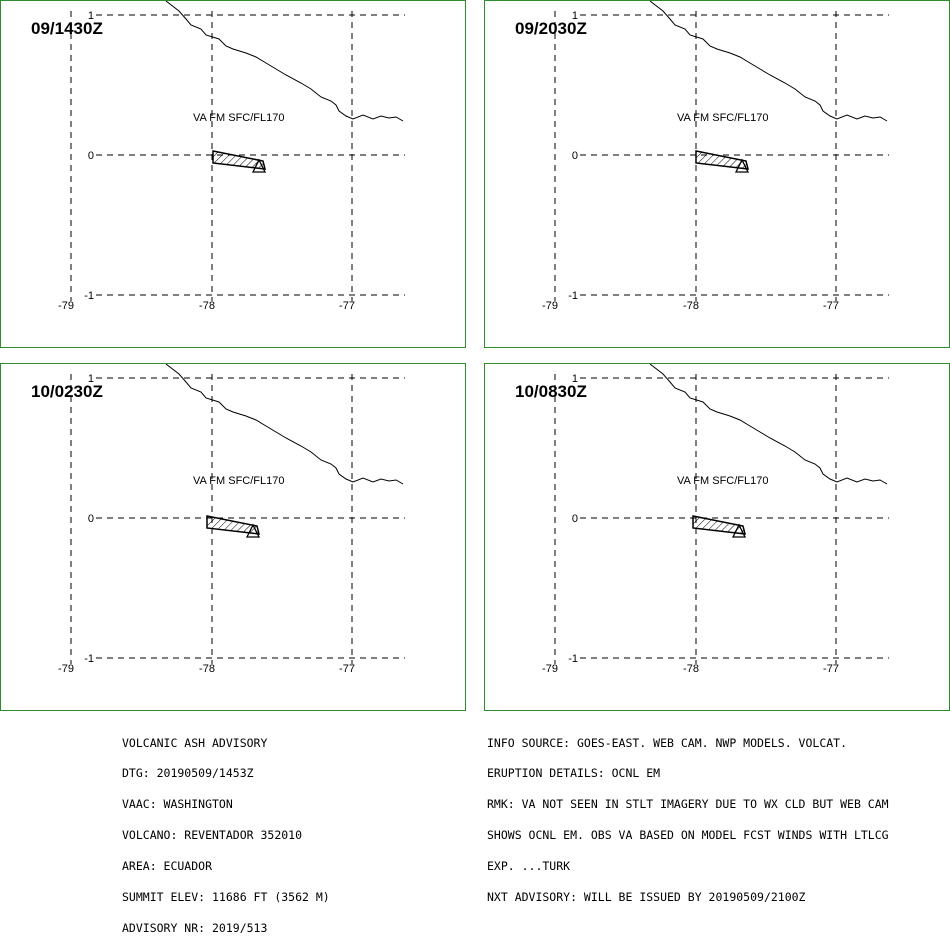 Image resolution: width=950 pixels, height=944 pixels. What do you see at coordinates (212, 835) in the screenshot?
I see `advisory-line: VOLCANO: REVENTADOR 352010` at bounding box center [212, 835].